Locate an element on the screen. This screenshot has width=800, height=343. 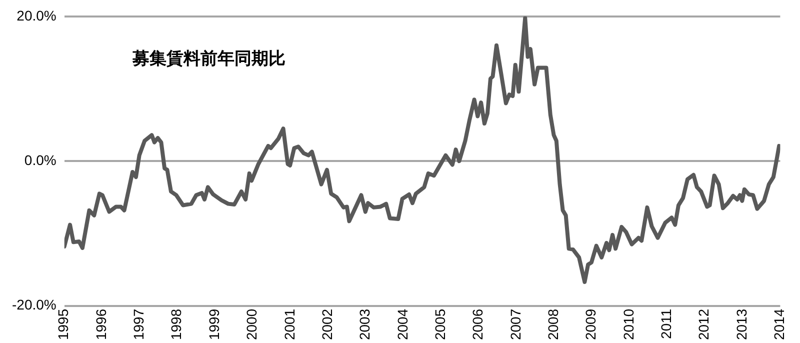
x-tick-label: 1998 is located at coordinates (176, 324).